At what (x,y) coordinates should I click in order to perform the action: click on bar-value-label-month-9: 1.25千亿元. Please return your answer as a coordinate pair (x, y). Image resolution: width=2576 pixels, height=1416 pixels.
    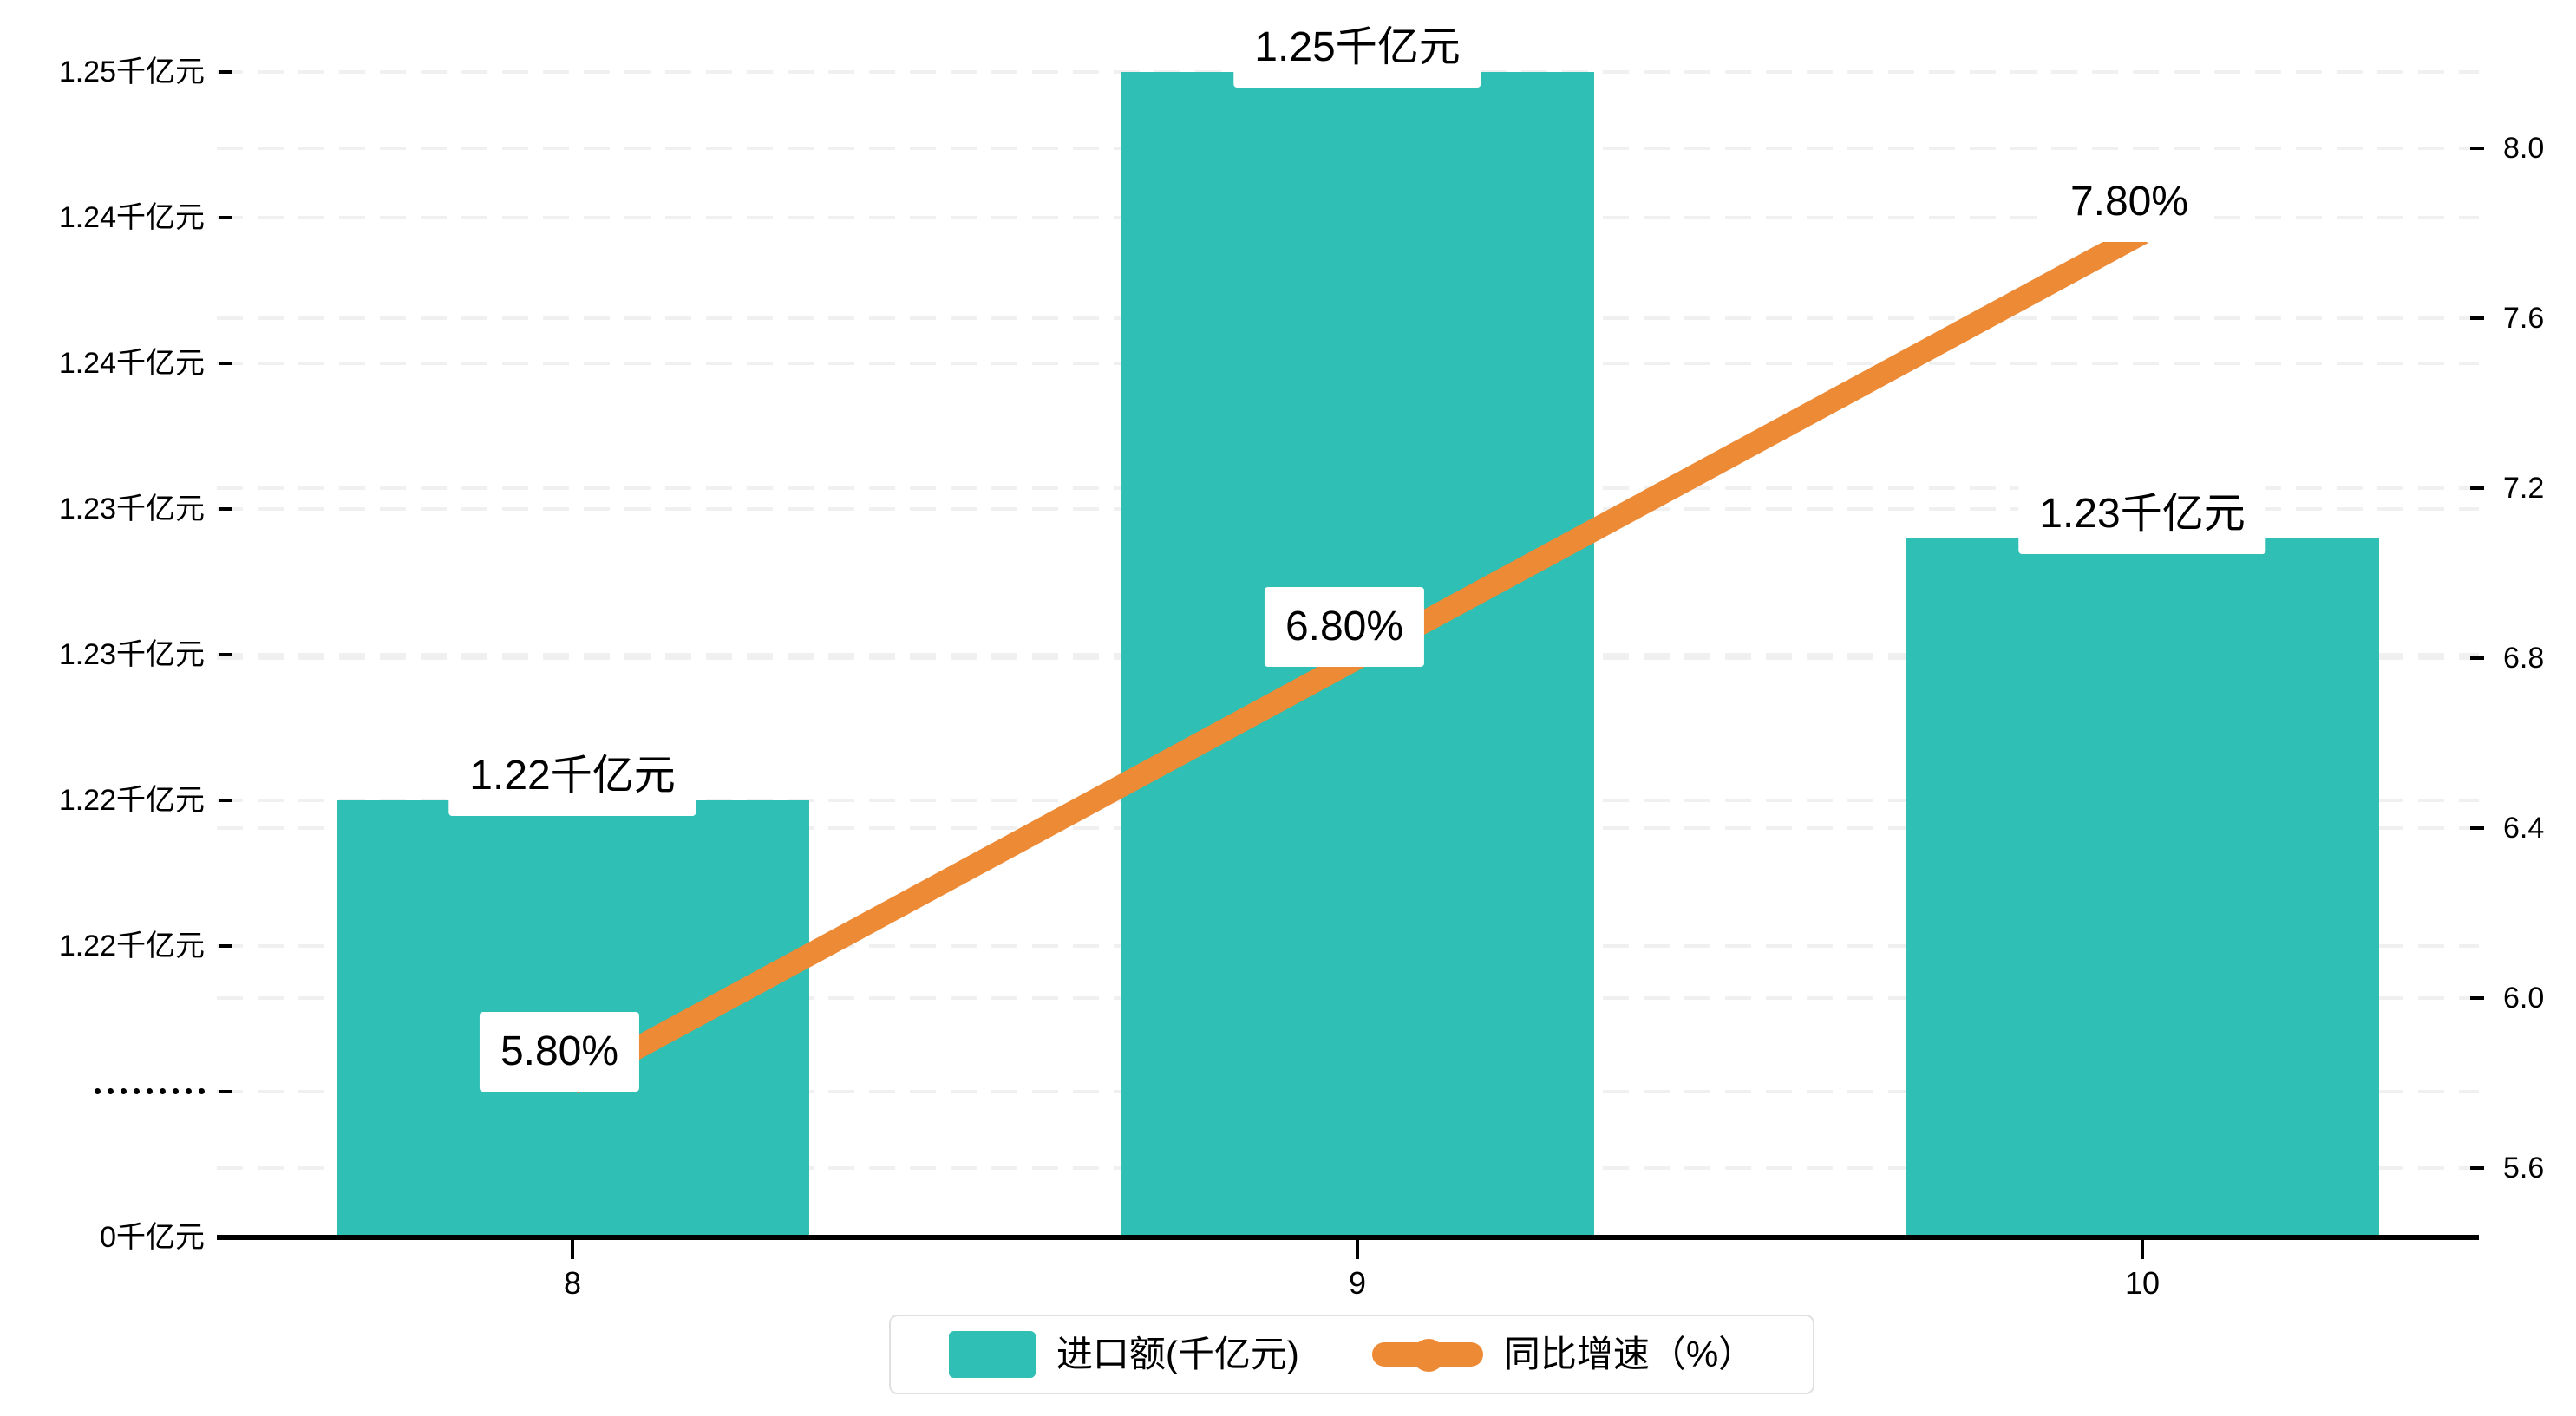
    Looking at the image, I should click on (1357, 48).